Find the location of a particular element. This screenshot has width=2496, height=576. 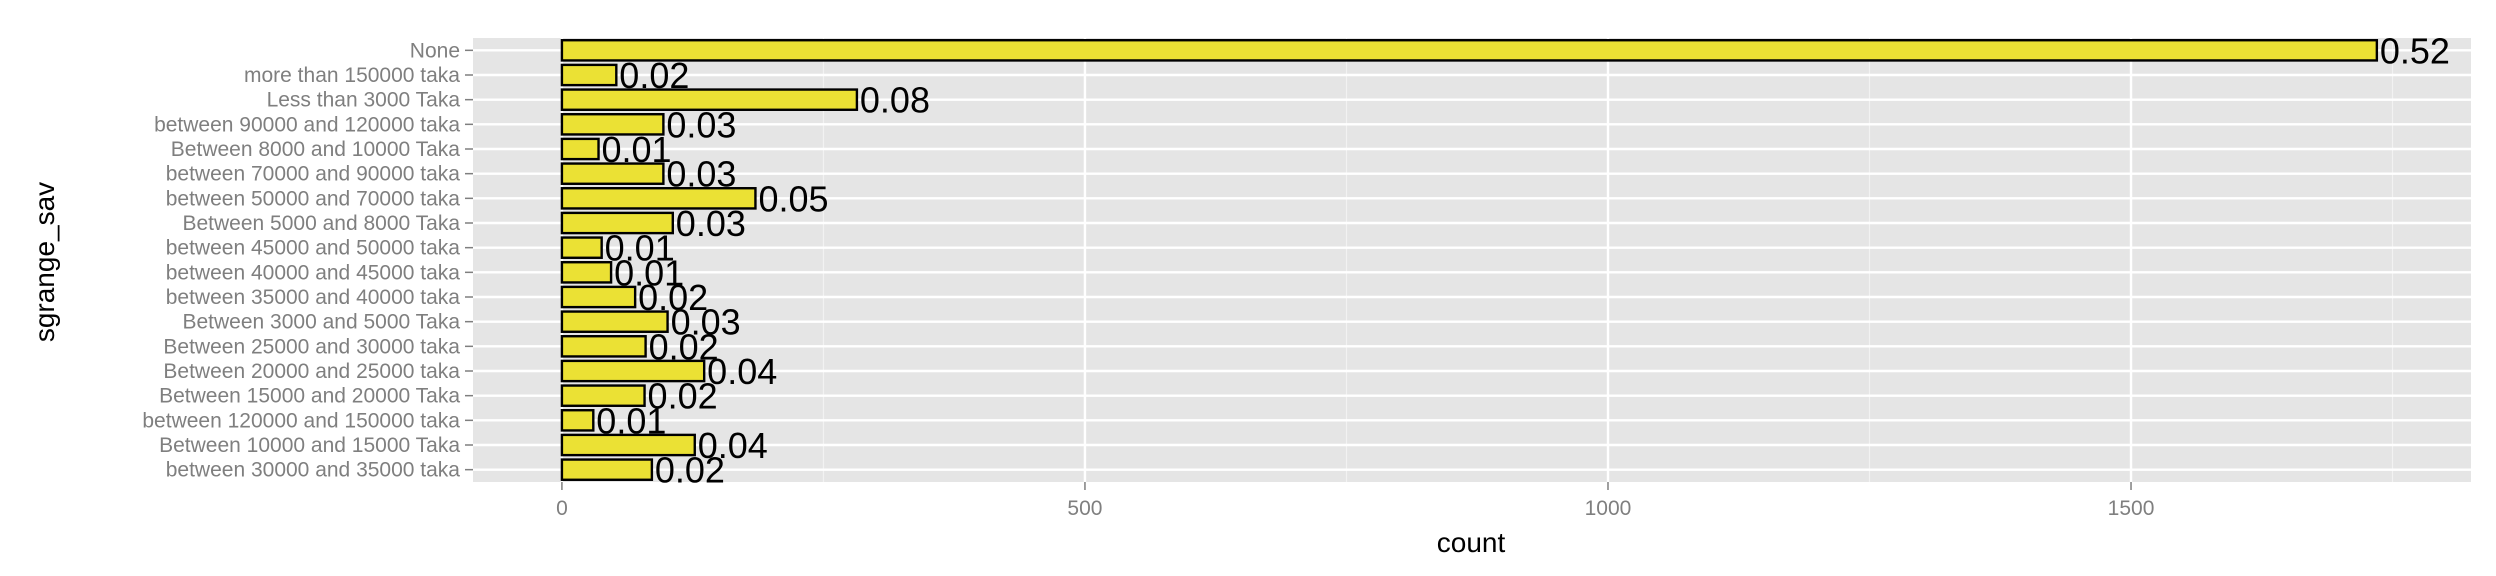

y-tick-label: None is located at coordinates (435, 50).